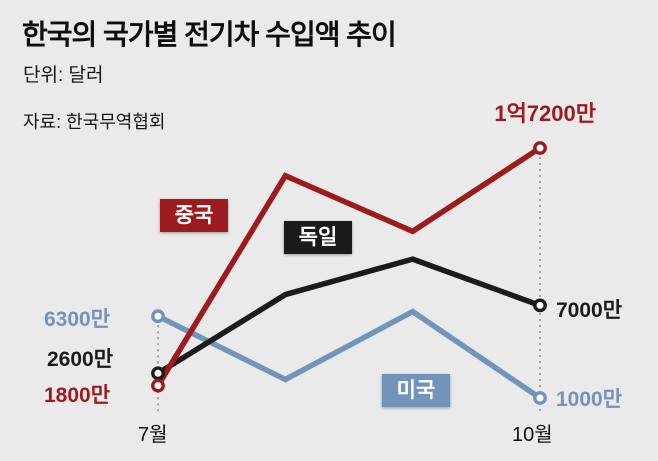 Image resolution: width=658 pixels, height=461 pixels. What do you see at coordinates (545, 113) in the screenshot?
I see `value-label-china-end: 1억7200만` at bounding box center [545, 113].